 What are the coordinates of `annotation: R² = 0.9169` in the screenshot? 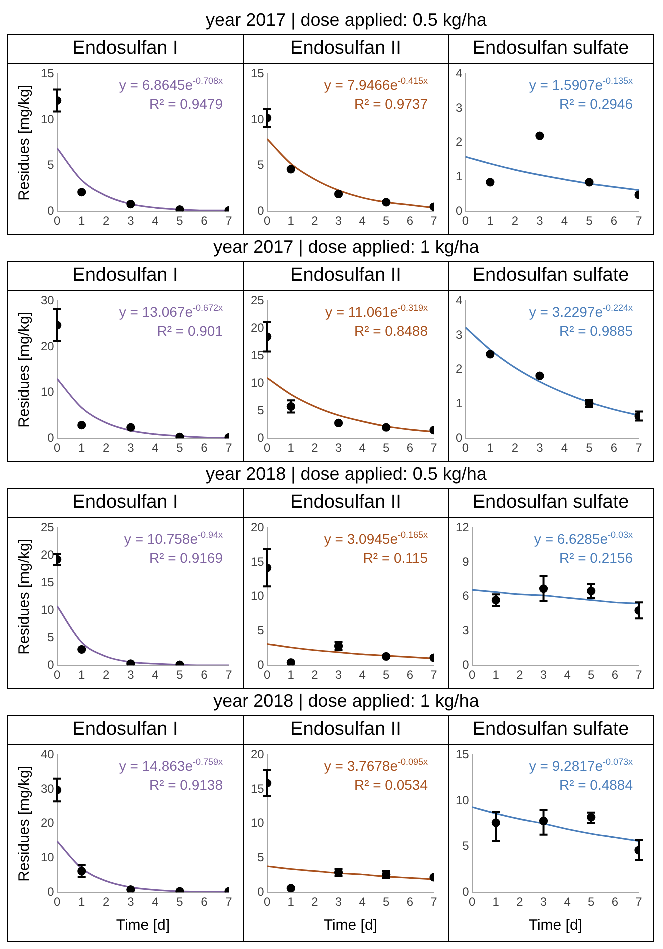 It's located at (186, 558).